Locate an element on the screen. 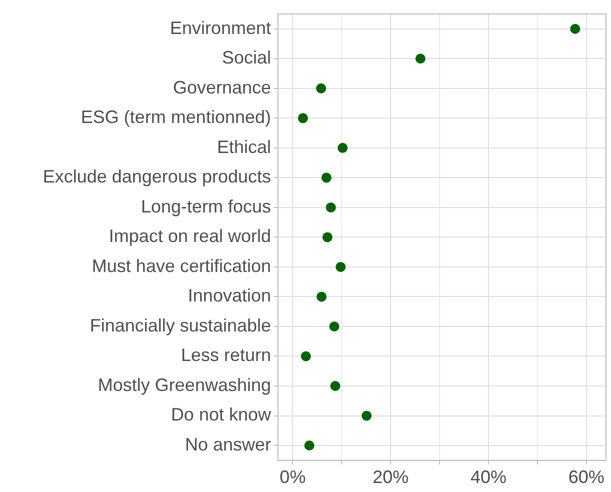  y-tick-label: ESG (term mentionned) is located at coordinates (175, 117).